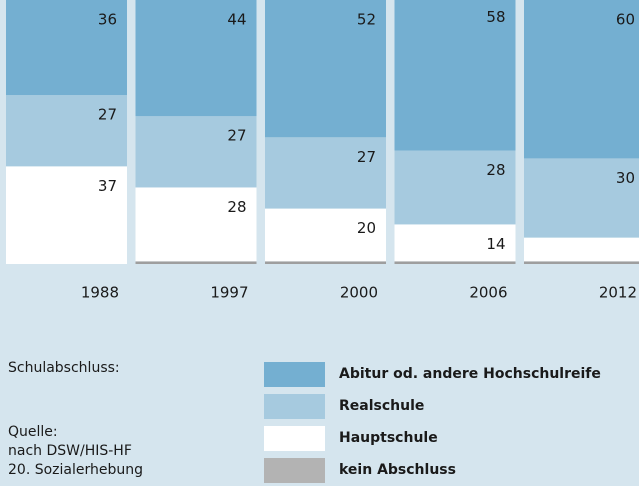  I want to click on value-label: 14, so click(495, 244).